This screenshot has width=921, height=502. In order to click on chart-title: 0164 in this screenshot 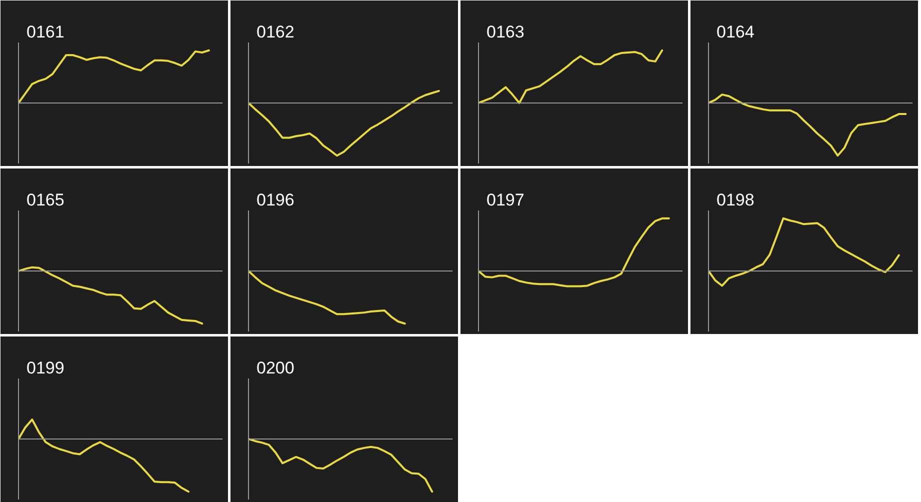, I will do `click(735, 32)`.